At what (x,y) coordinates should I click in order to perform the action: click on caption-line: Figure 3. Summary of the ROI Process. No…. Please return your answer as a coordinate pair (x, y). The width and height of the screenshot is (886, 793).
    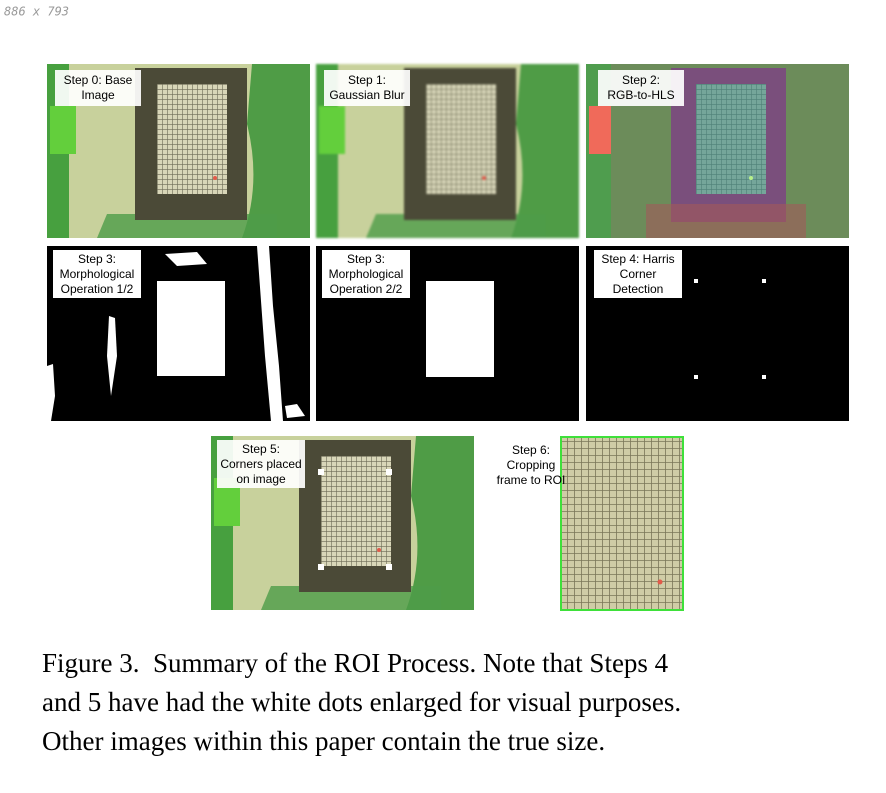
    Looking at the image, I should click on (355, 663).